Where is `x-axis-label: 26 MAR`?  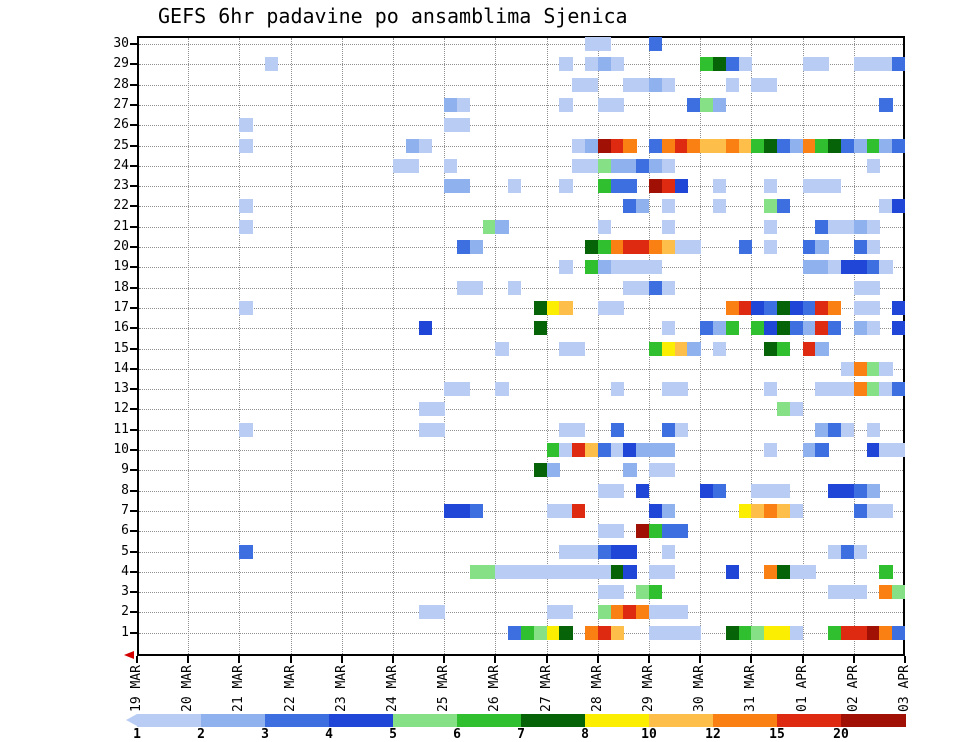
x-axis-label: 26 MAR is located at coordinates (495, 688).